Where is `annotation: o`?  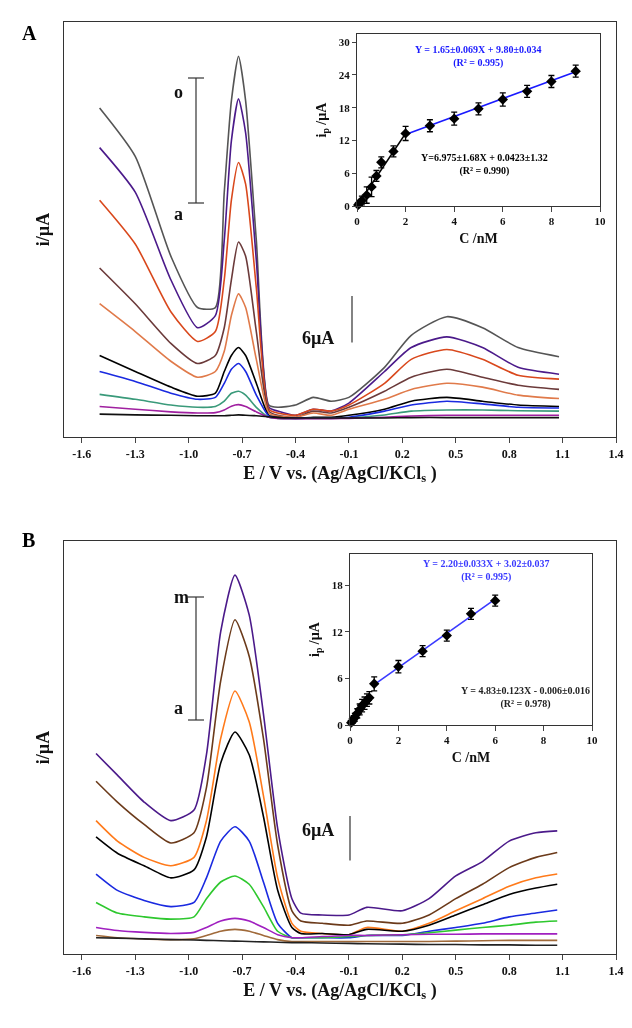
annotation: o is located at coordinates (178, 92).